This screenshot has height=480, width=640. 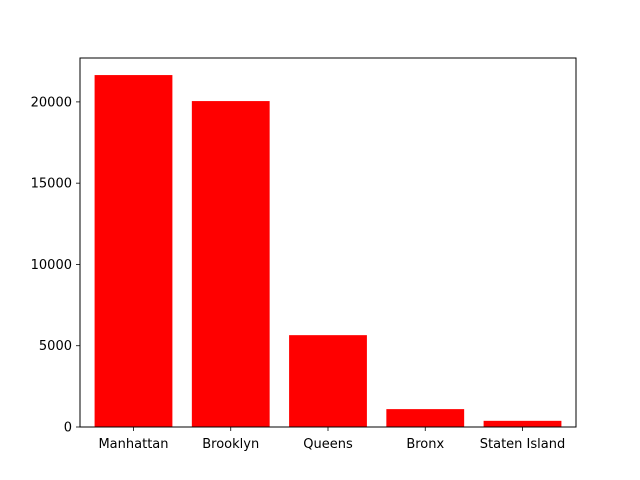 What do you see at coordinates (328, 444) in the screenshot?
I see `x-tick-label: Queens` at bounding box center [328, 444].